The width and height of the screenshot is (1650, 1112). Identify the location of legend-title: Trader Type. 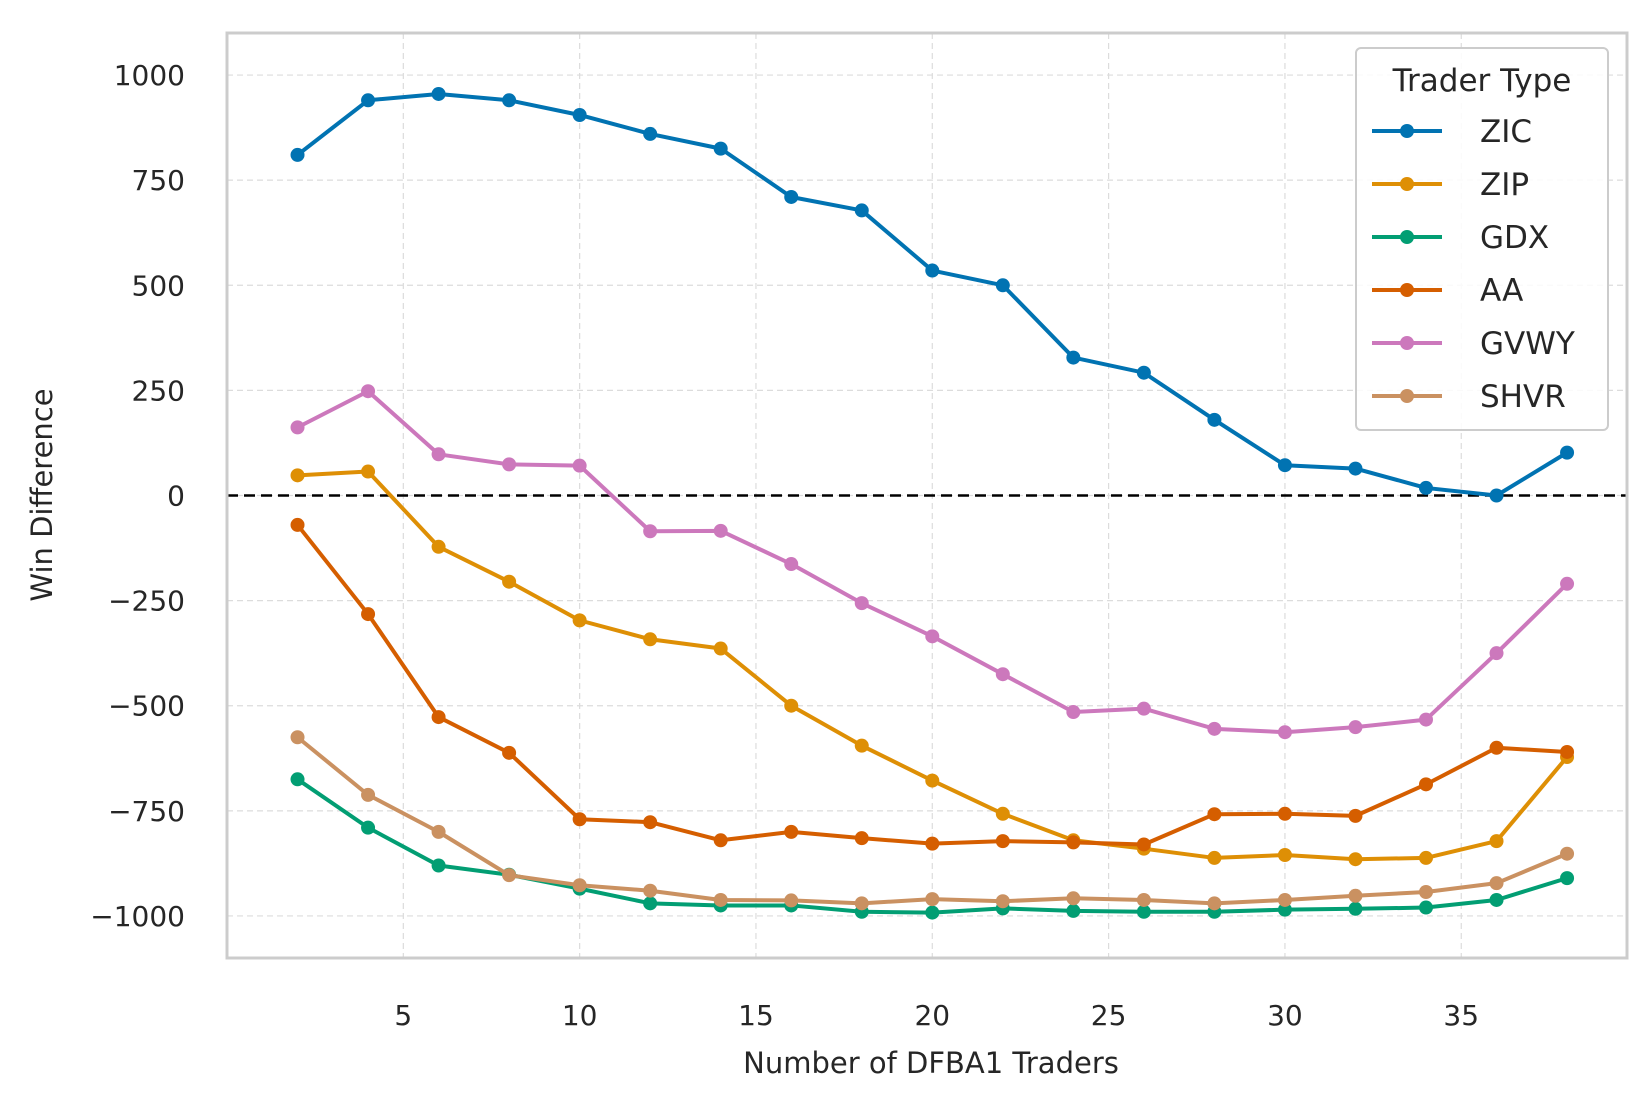
(1482, 81).